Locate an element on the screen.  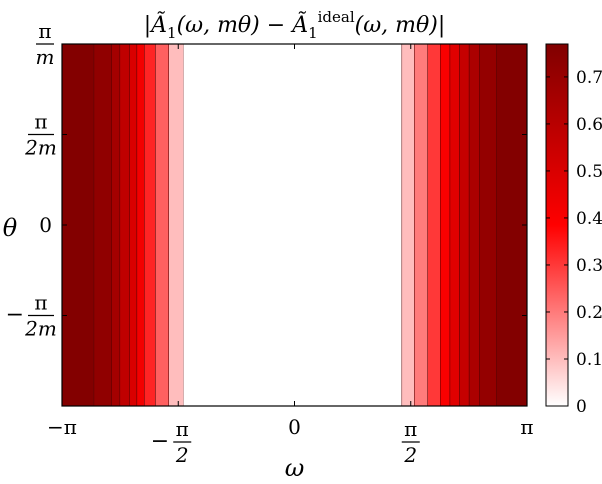
chart-title-part-3: (ω, mθ) − is located at coordinates (235, 25).